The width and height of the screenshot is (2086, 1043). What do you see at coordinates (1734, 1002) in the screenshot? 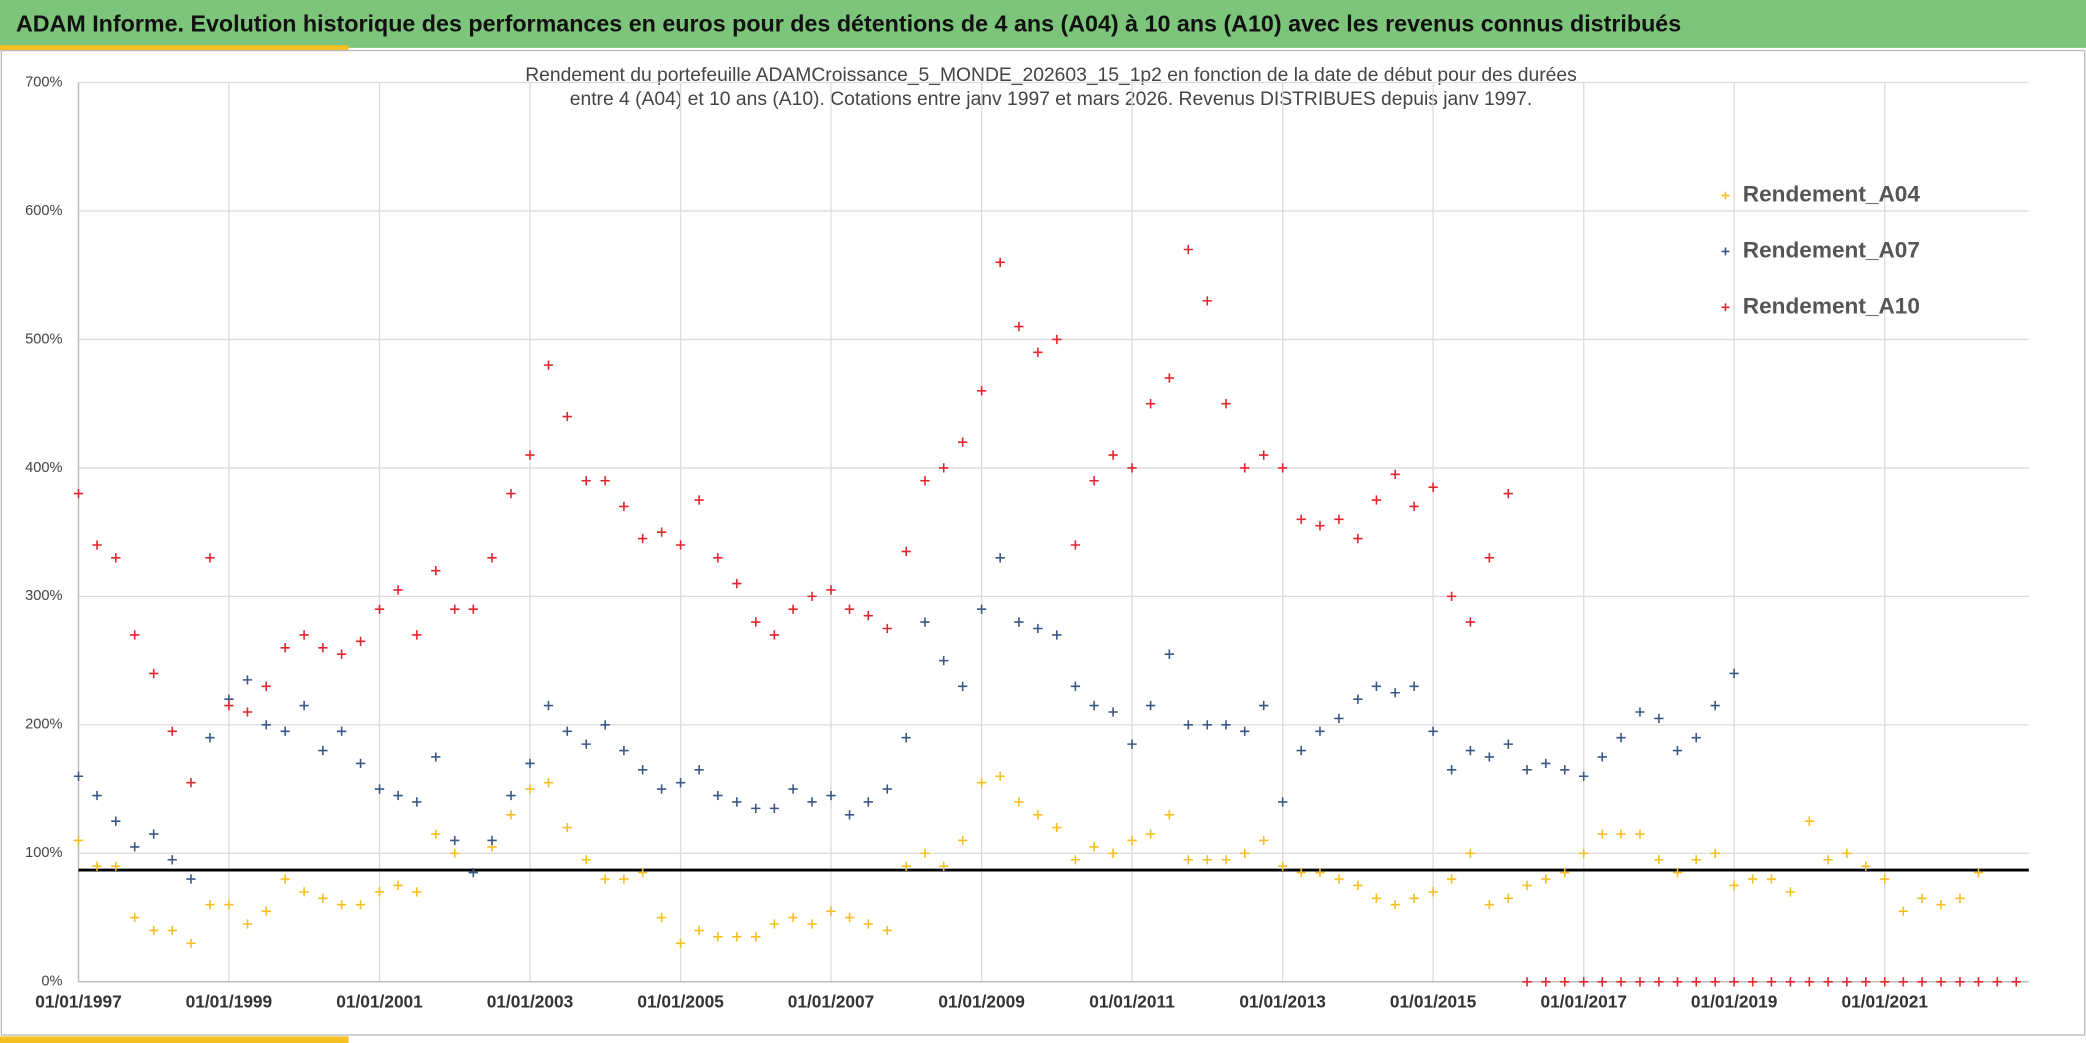
I see `x-tick-label: 01/01/2019` at bounding box center [1734, 1002].